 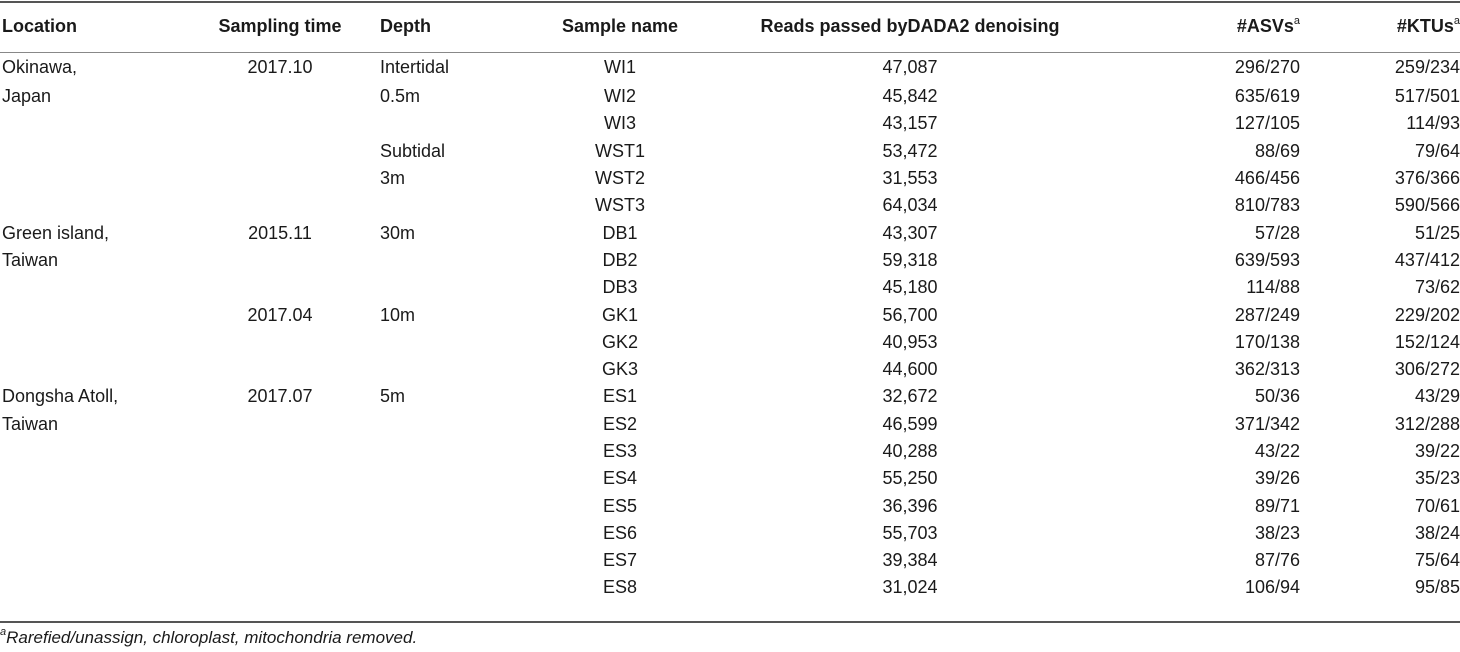 I want to click on cell-ktus: 39/22, so click(x=1437, y=451).